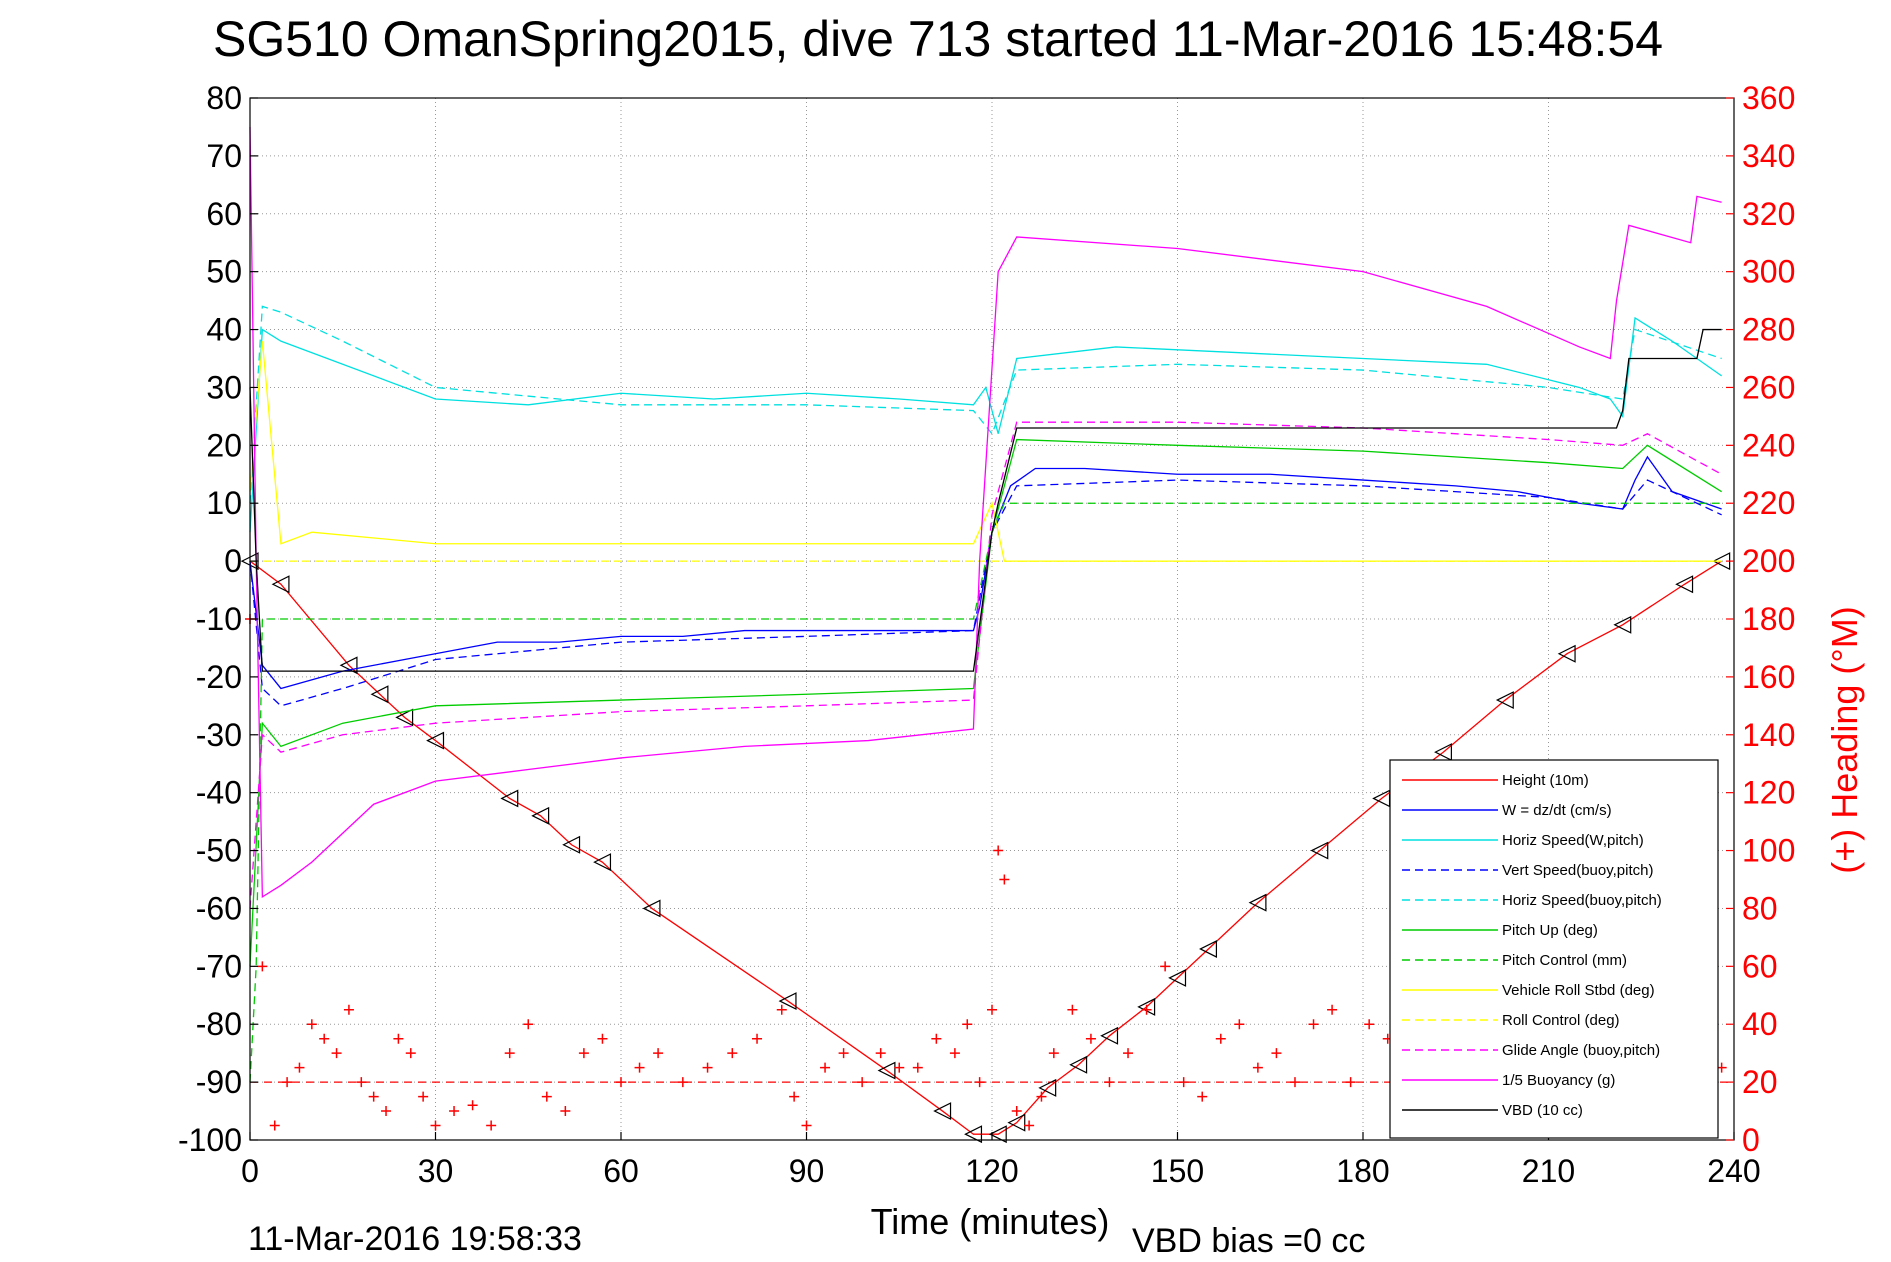 The height and width of the screenshot is (1262, 1891). I want to click on y2-tick-label: 260, so click(1768, 387).